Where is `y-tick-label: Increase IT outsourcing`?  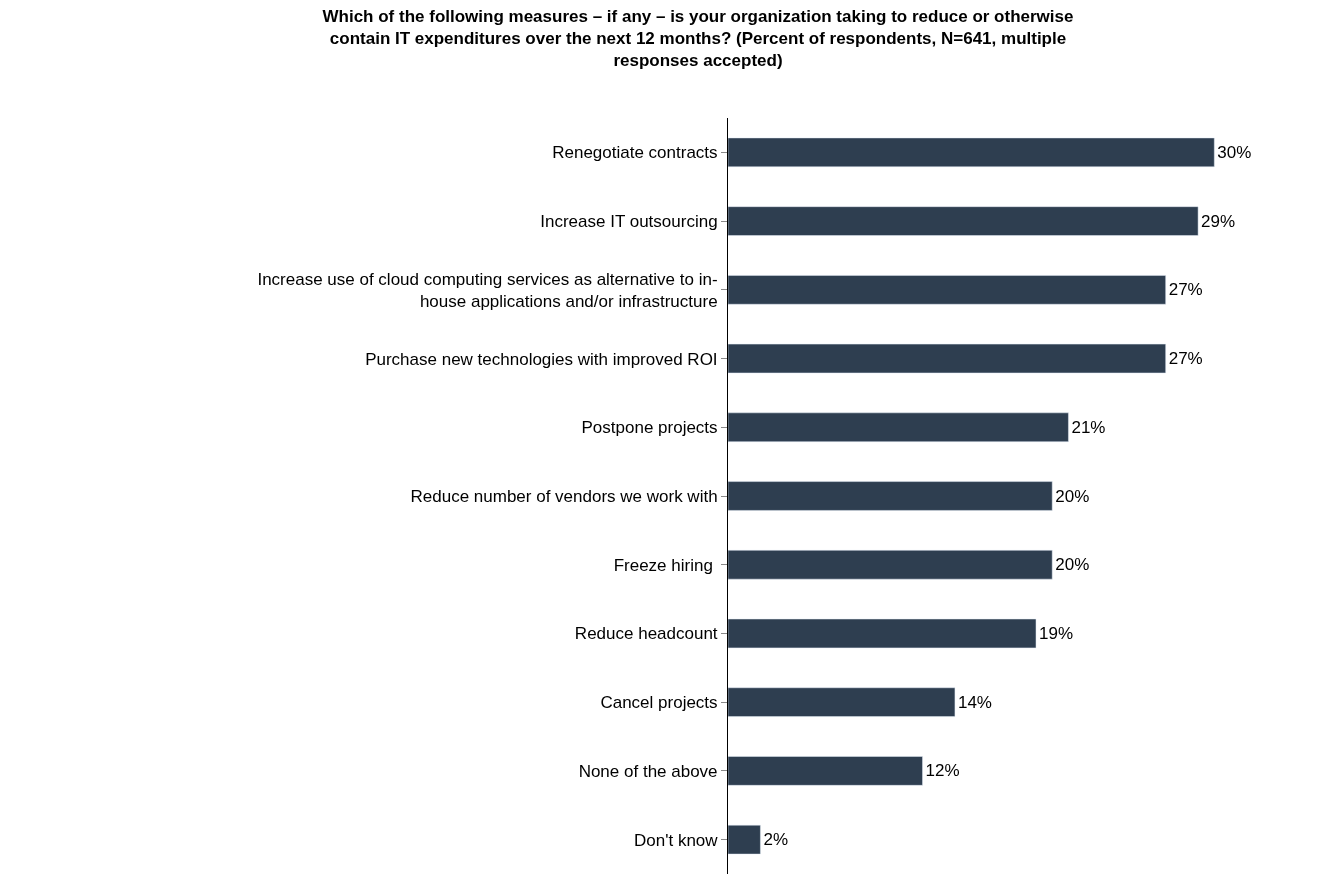 y-tick-label: Increase IT outsourcing is located at coordinates (629, 222).